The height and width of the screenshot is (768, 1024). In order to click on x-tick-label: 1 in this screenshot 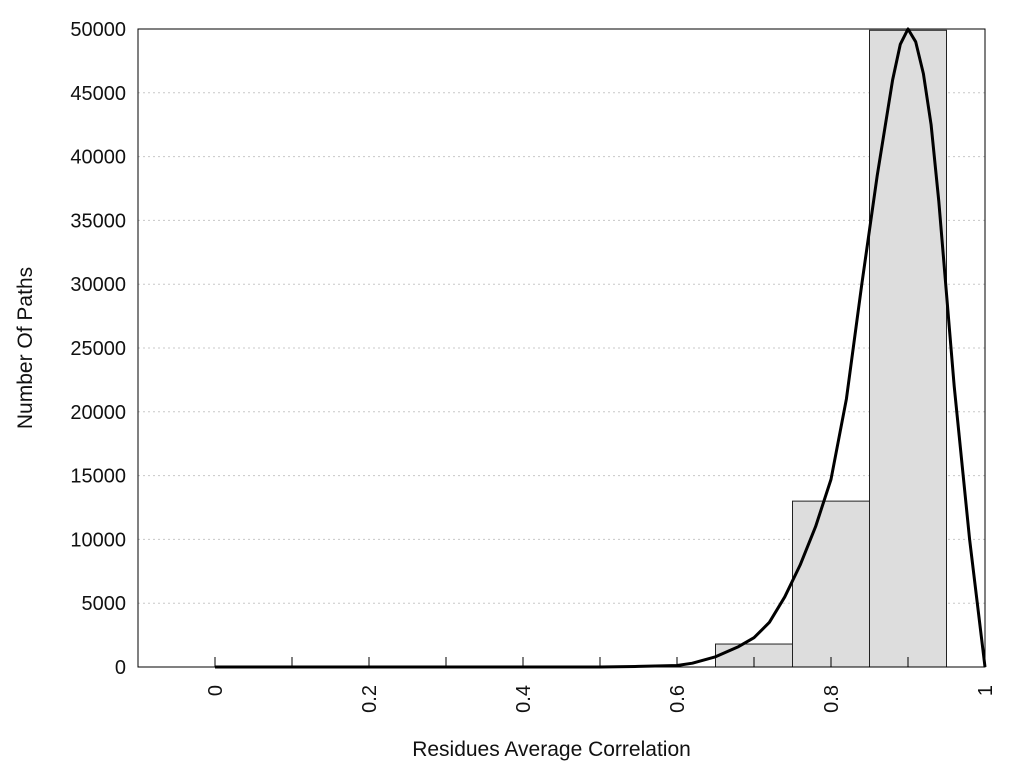, I will do `click(986, 690)`.